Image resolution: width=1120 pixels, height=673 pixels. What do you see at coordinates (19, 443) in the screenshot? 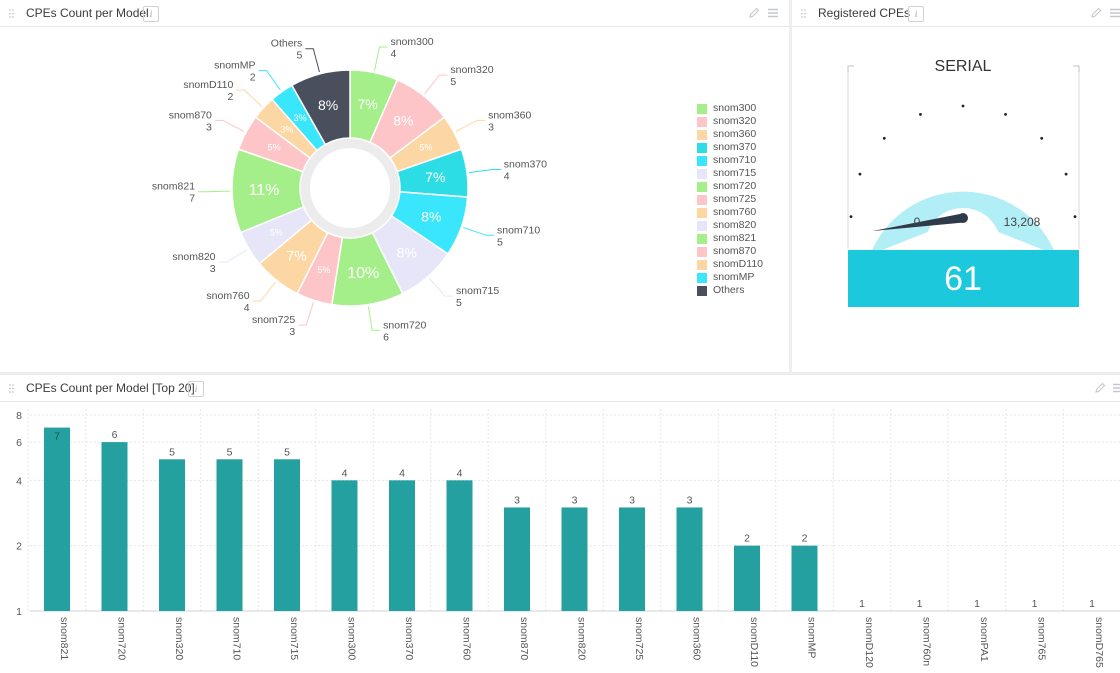
I see `y-tick-label: 6` at bounding box center [19, 443].